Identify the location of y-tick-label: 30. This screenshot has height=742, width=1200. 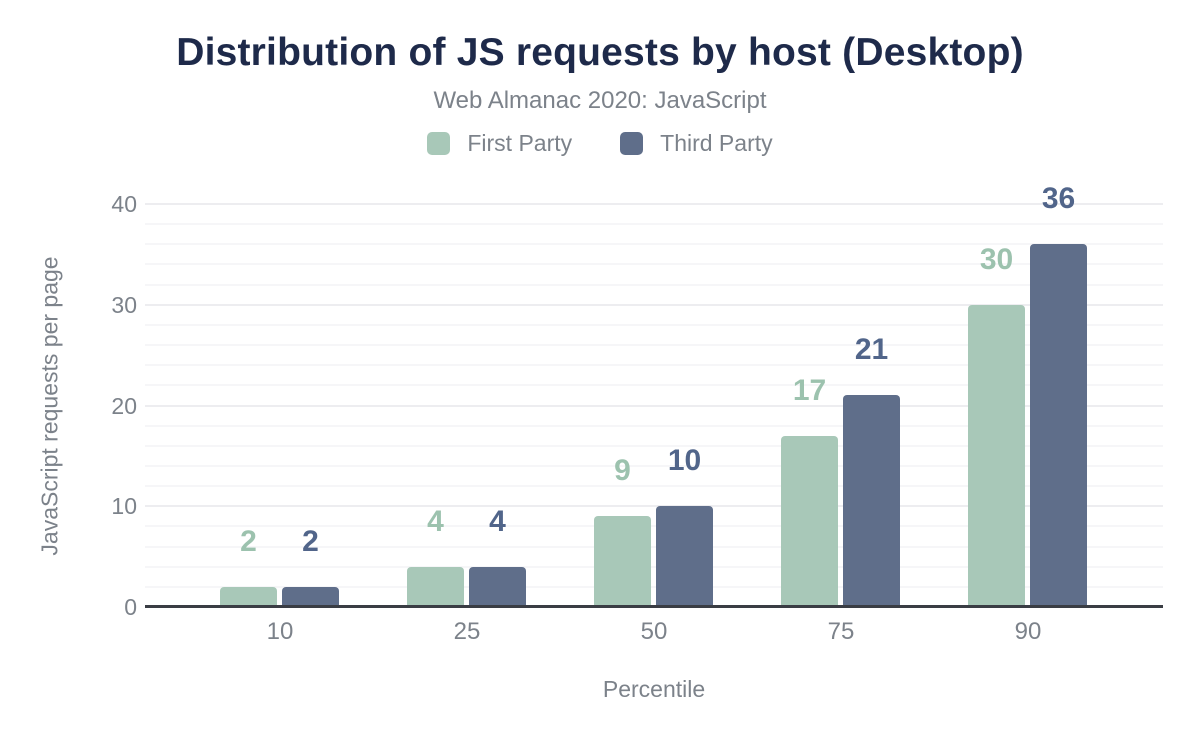
(124, 304).